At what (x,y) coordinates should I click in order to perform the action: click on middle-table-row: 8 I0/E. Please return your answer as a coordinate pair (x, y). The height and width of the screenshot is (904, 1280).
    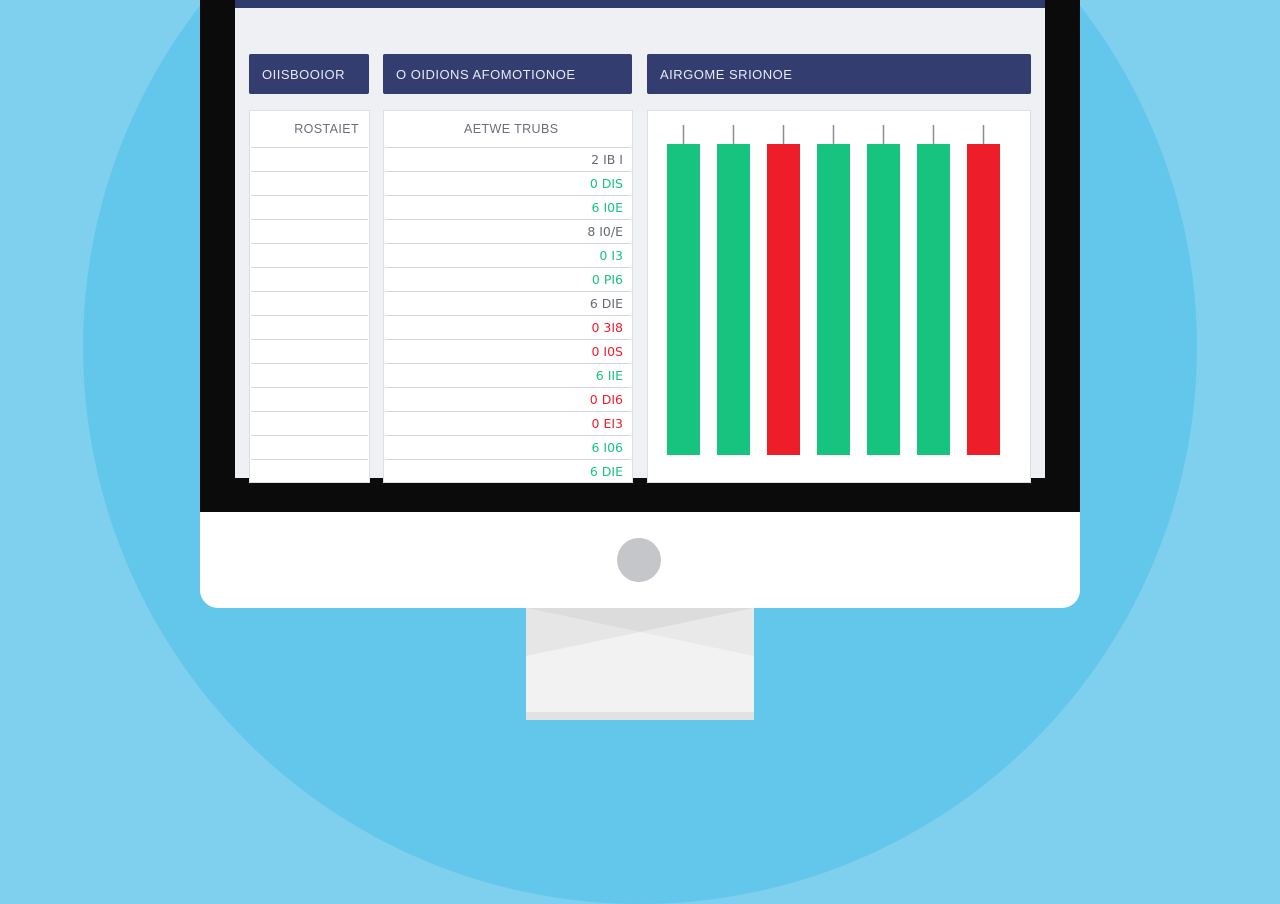
    Looking at the image, I should click on (508, 231).